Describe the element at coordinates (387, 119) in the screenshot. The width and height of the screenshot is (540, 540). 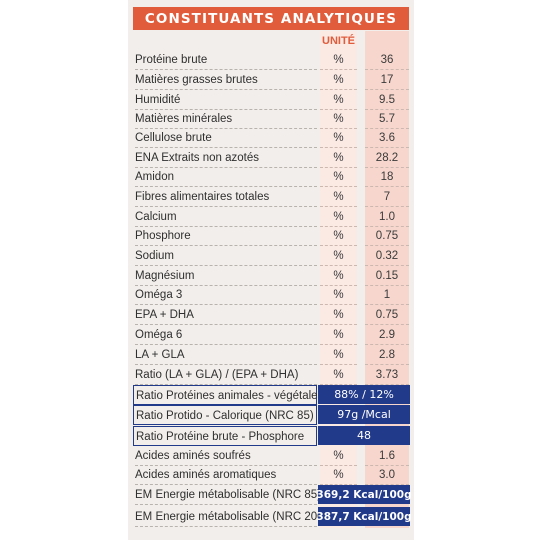
I see `row-value: 5.7` at that location.